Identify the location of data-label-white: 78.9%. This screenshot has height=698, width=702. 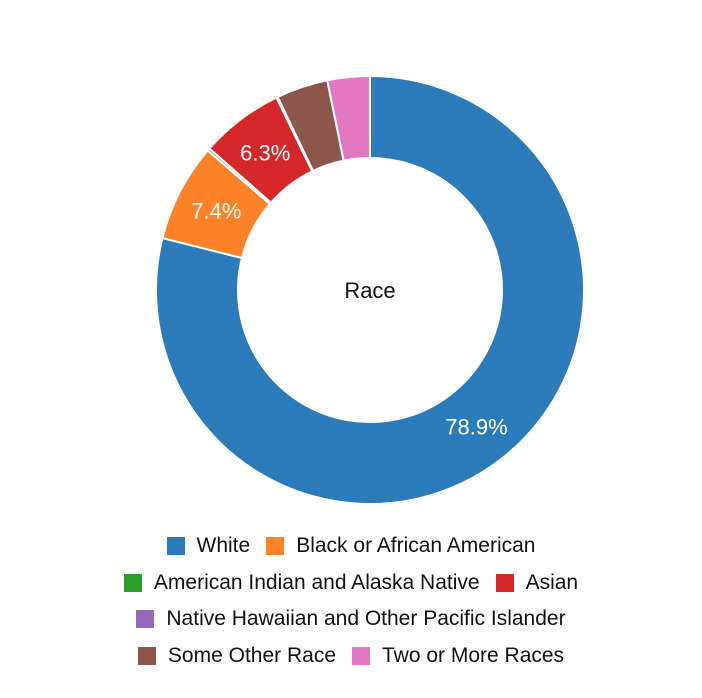
(476, 426).